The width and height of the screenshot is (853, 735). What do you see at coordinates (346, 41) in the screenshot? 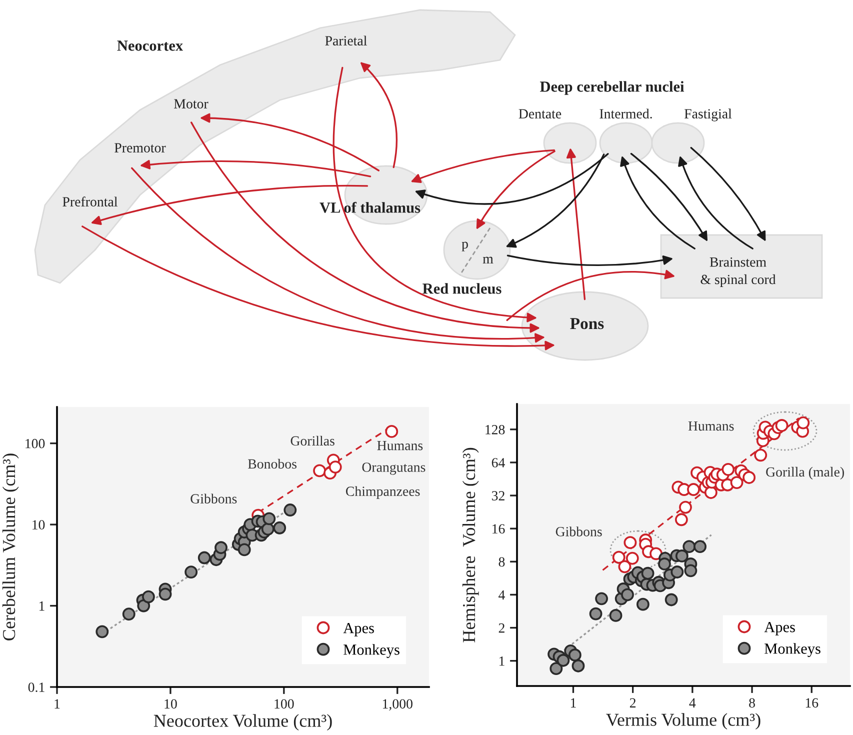
I see `text: Parietal` at bounding box center [346, 41].